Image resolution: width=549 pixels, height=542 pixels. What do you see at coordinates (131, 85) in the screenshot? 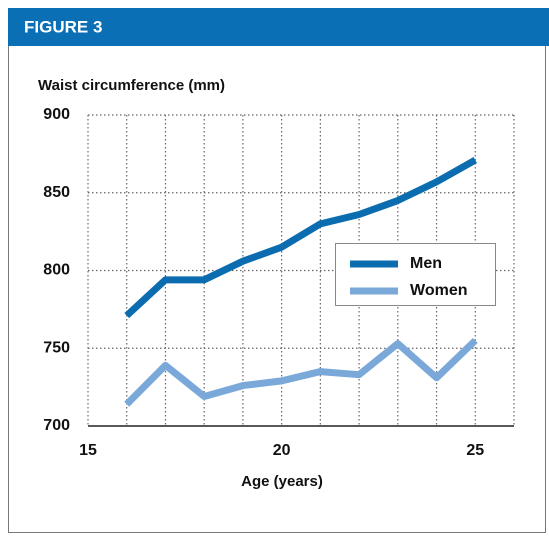
I see `y-axis-label: Waist circumference (mm)` at bounding box center [131, 85].